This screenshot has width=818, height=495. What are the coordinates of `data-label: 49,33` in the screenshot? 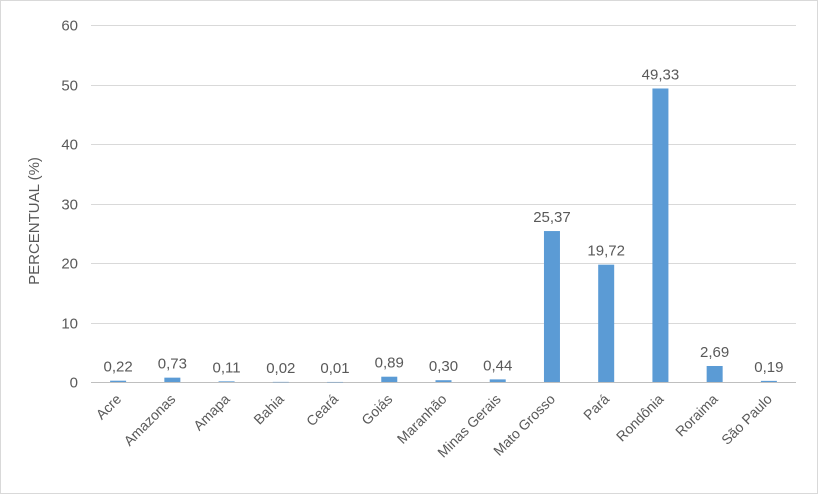 It's located at (661, 74).